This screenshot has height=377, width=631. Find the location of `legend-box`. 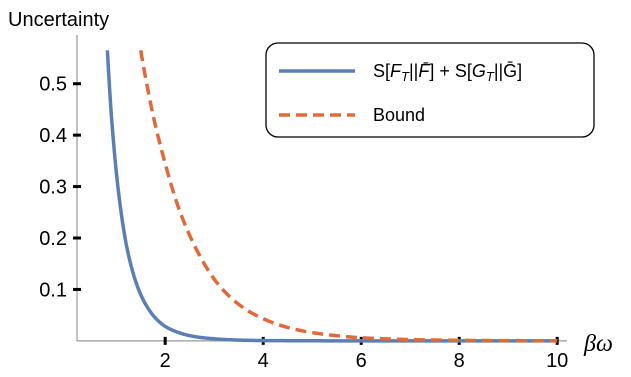

legend-box is located at coordinates (430, 90).